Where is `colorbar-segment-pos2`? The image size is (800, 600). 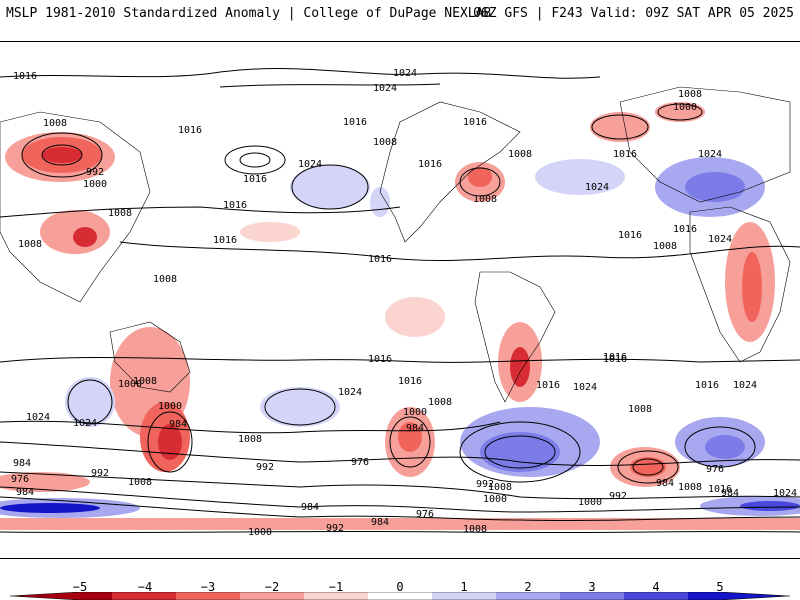 colorbar-segment-pos2 is located at coordinates (528, 596).